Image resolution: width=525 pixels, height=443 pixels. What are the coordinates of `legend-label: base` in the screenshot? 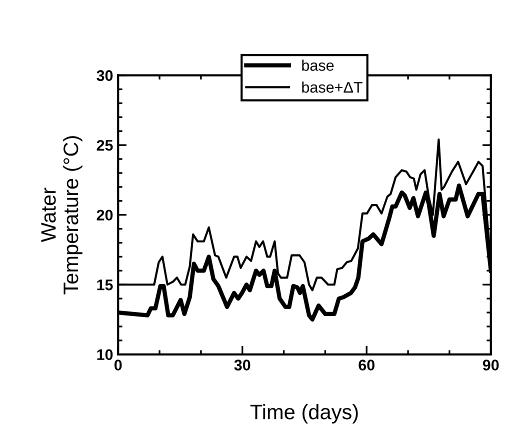 It's located at (318, 65).